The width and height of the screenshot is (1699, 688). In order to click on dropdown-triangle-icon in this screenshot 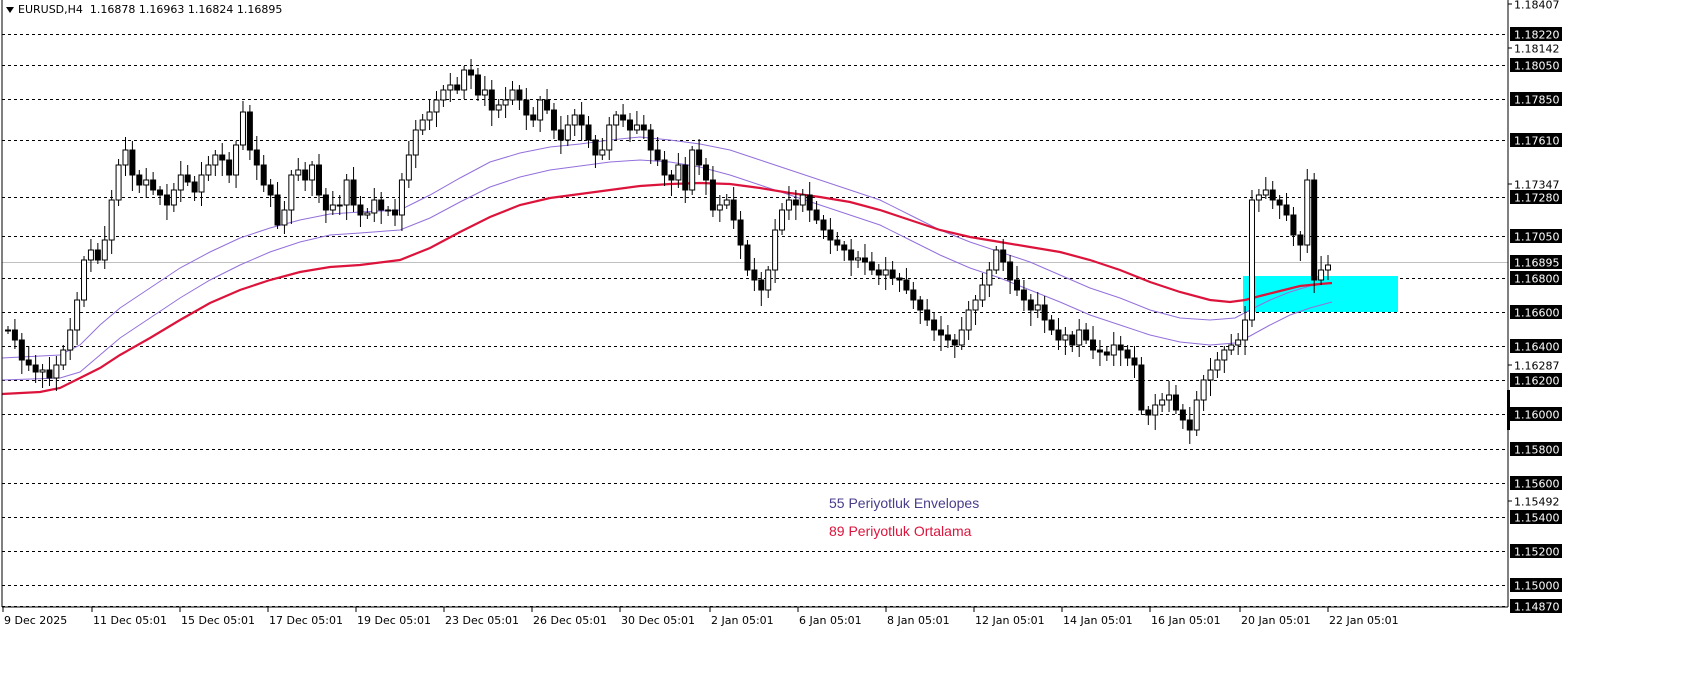, I will do `click(10, 10)`.